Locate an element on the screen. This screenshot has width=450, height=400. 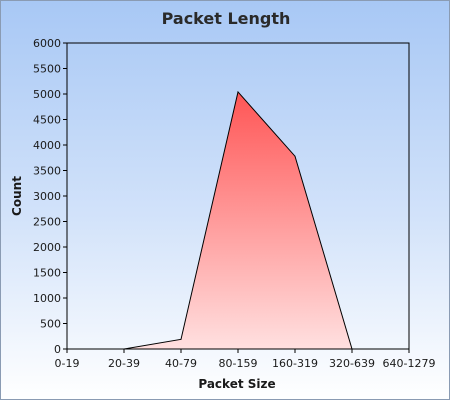
y-tick-label: 3500 is located at coordinates (47, 171).